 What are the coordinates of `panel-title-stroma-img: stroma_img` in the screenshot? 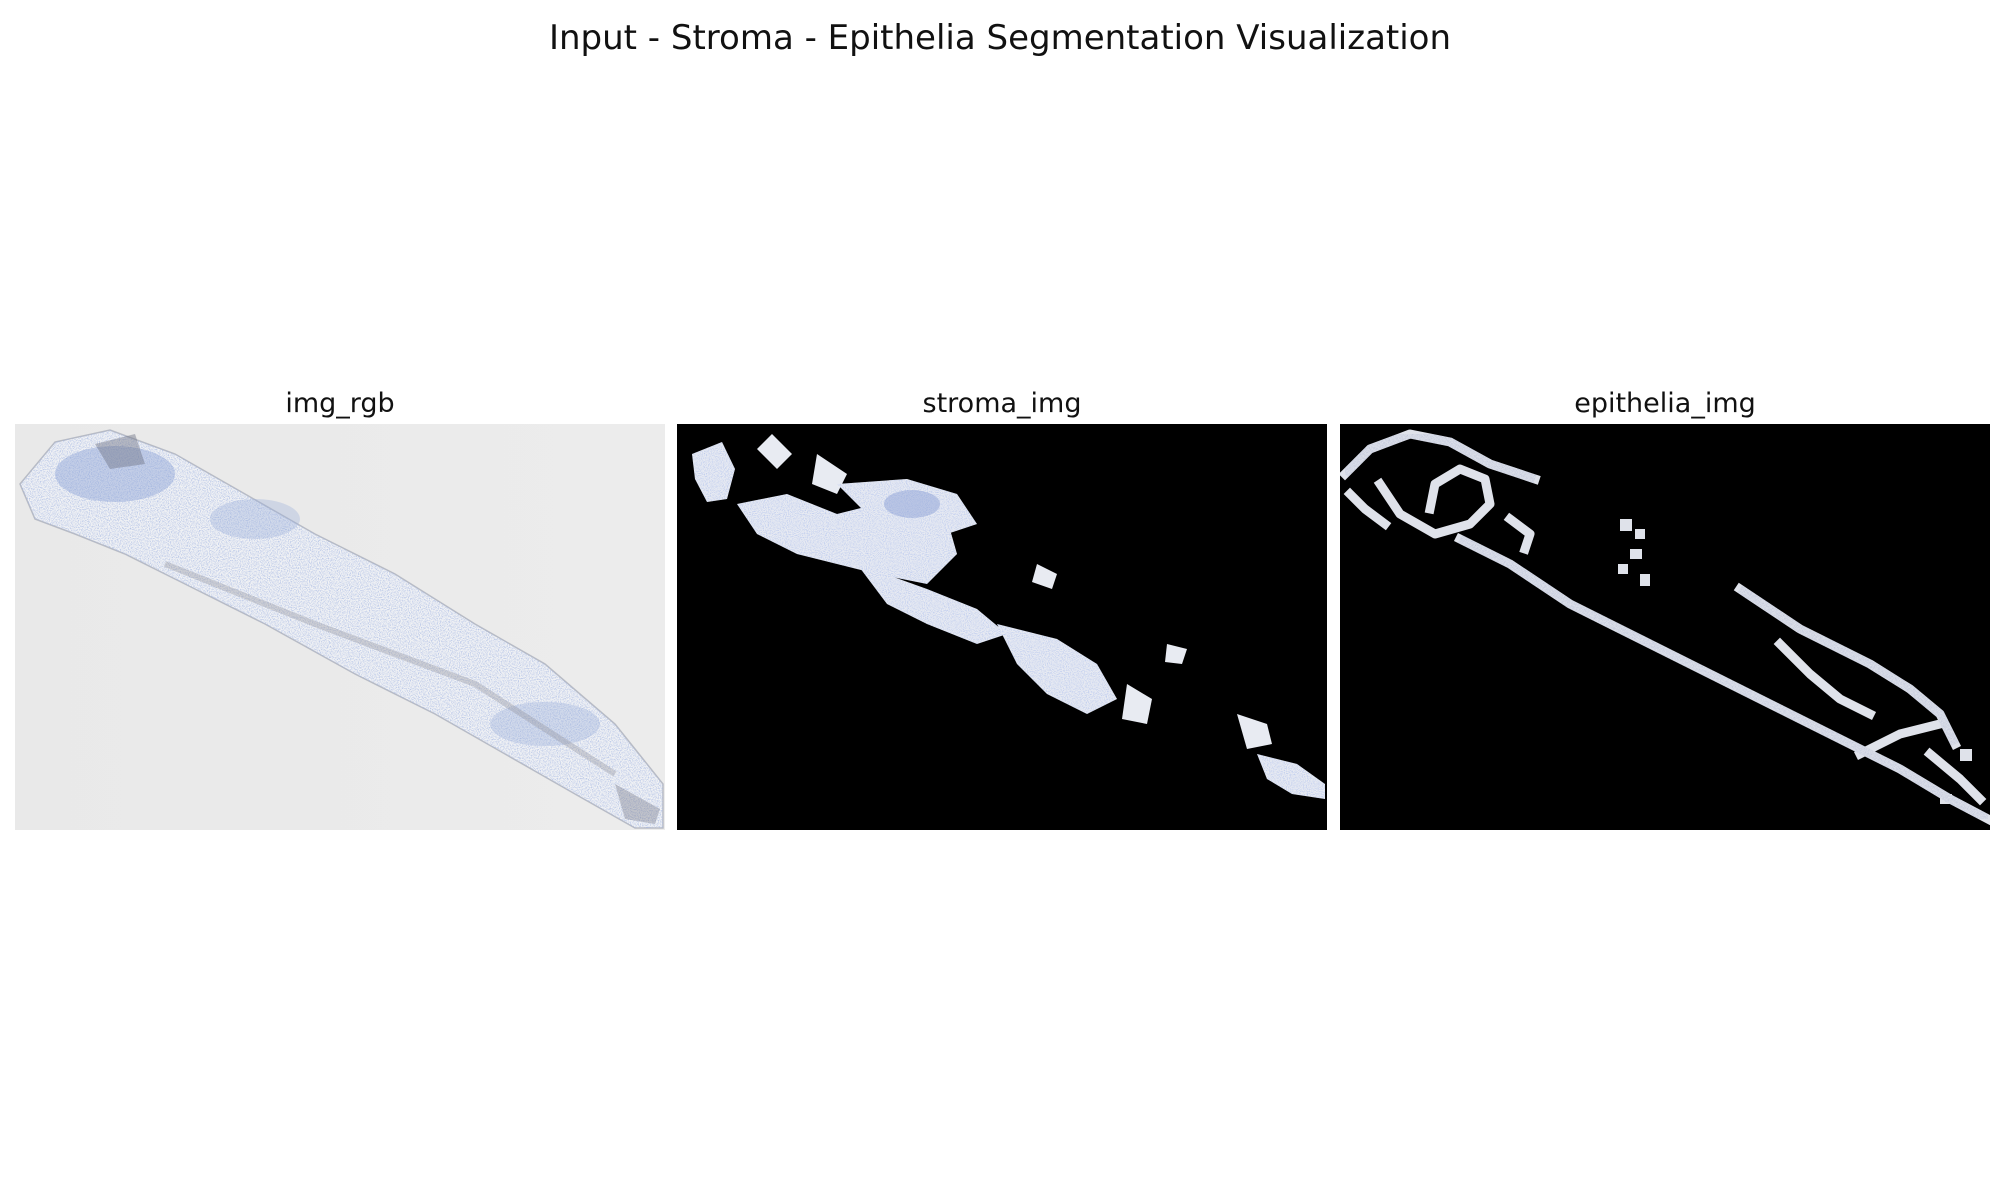 It's located at (1002, 403).